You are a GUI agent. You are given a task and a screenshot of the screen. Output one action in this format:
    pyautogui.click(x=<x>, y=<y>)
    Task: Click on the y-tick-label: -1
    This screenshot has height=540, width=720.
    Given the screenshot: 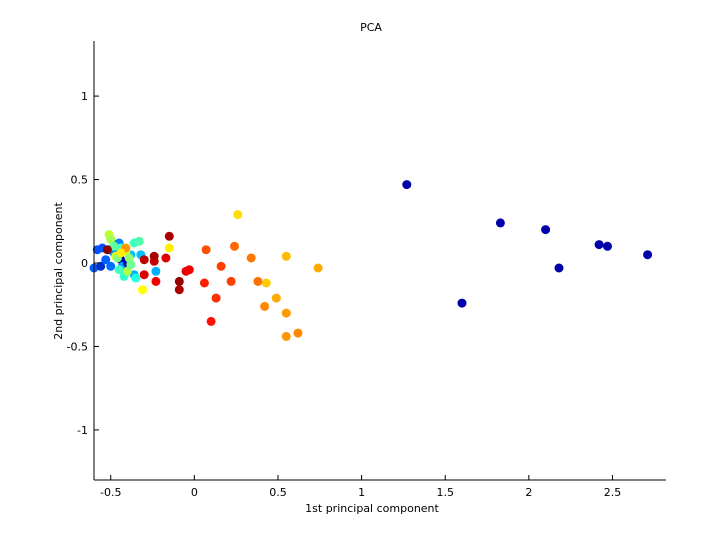 What is the action you would take?
    pyautogui.click(x=82, y=430)
    